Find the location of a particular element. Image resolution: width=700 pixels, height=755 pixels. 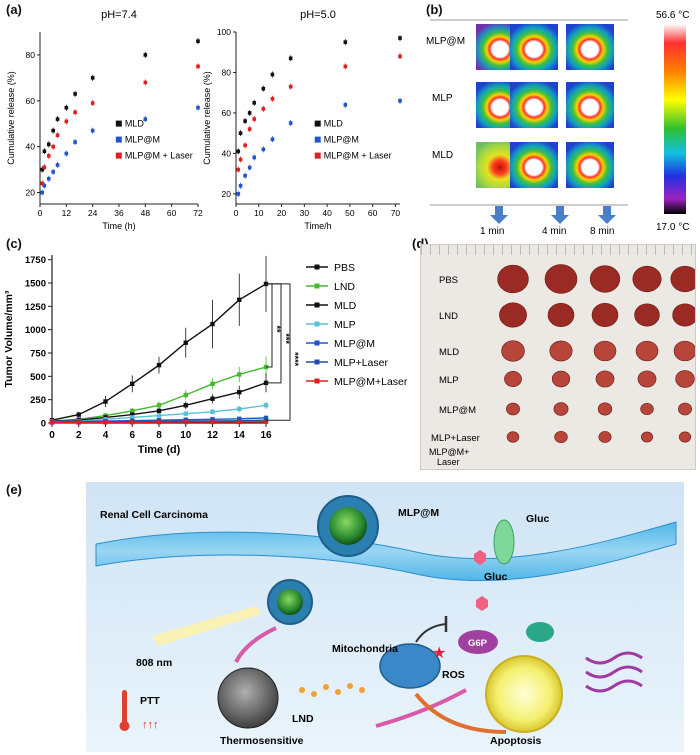

lnd-molecules-icon is located at coordinates (332, 690).